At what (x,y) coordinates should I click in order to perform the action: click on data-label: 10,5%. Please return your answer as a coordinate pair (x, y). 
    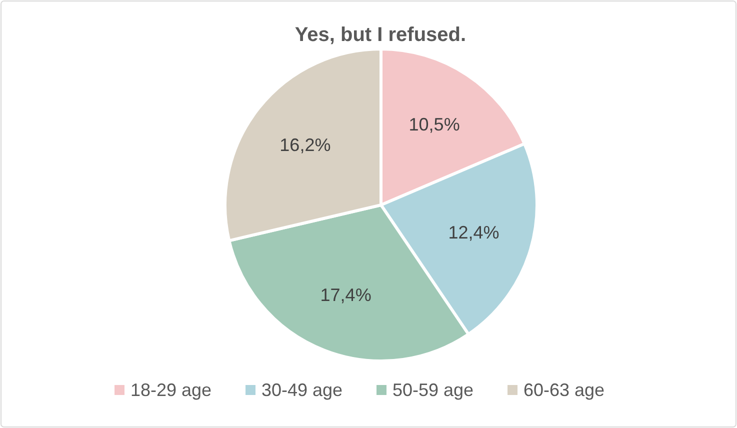
    Looking at the image, I should click on (434, 124).